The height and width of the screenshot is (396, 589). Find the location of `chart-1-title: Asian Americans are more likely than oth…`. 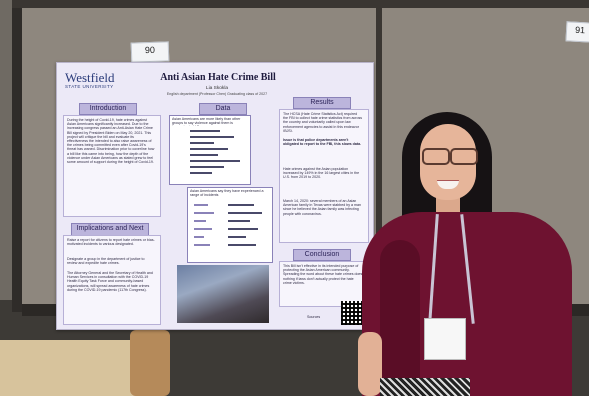

chart-1-title: Asian Americans are more likely than oth… is located at coordinates (206, 121).